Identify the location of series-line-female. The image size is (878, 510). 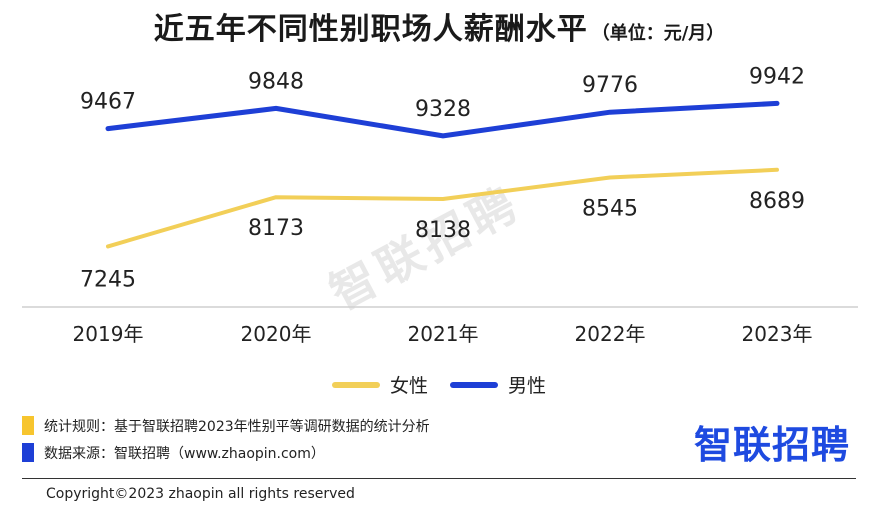
(442, 208).